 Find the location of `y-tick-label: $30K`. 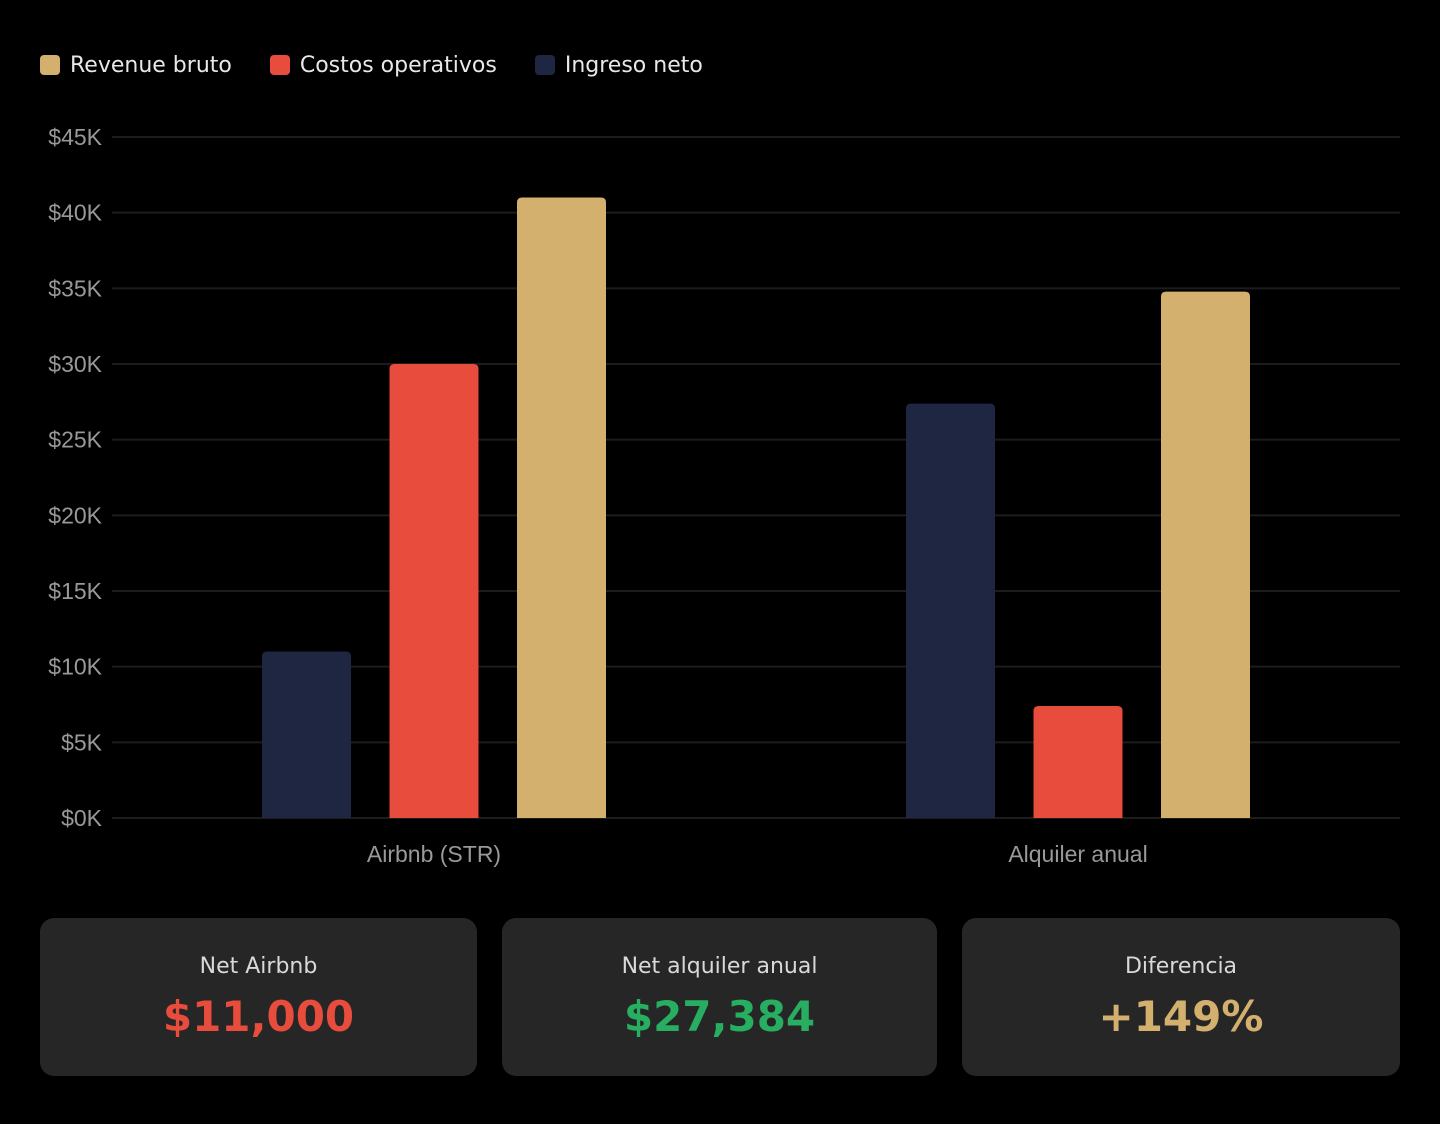

y-tick-label: $30K is located at coordinates (75, 364).